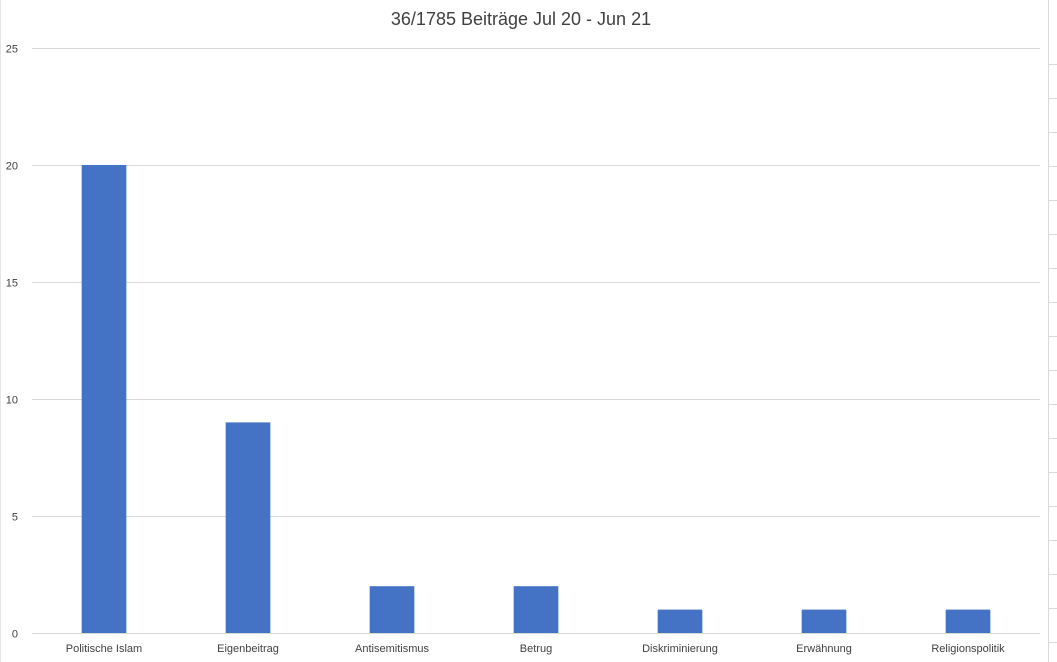 The image size is (1057, 662). I want to click on x-tick-label: Eigenbeitrag, so click(248, 649).